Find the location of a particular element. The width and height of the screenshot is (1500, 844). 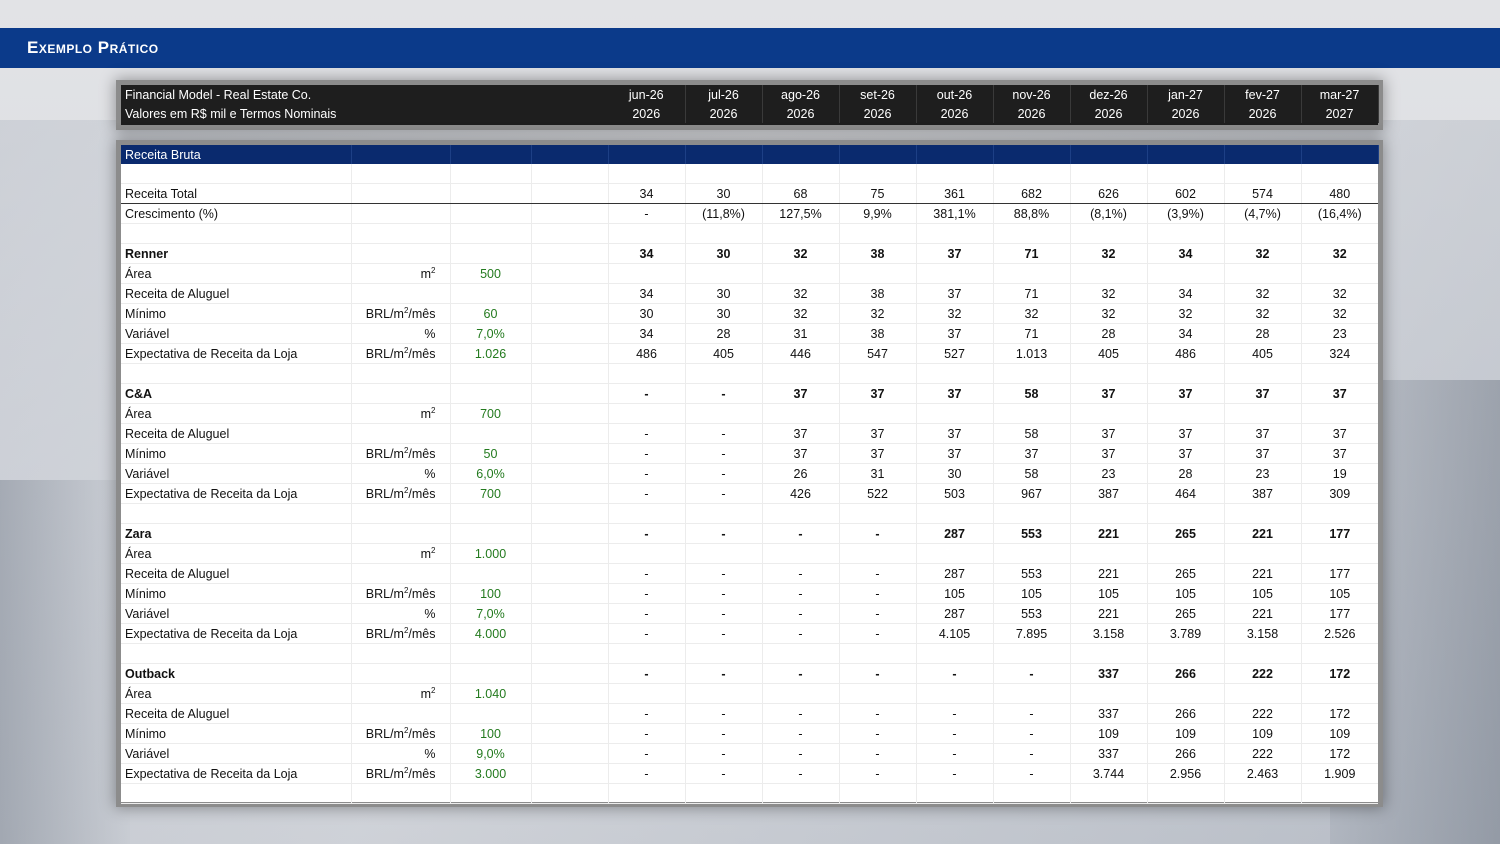

month-value-cell: 527 is located at coordinates (955, 353).